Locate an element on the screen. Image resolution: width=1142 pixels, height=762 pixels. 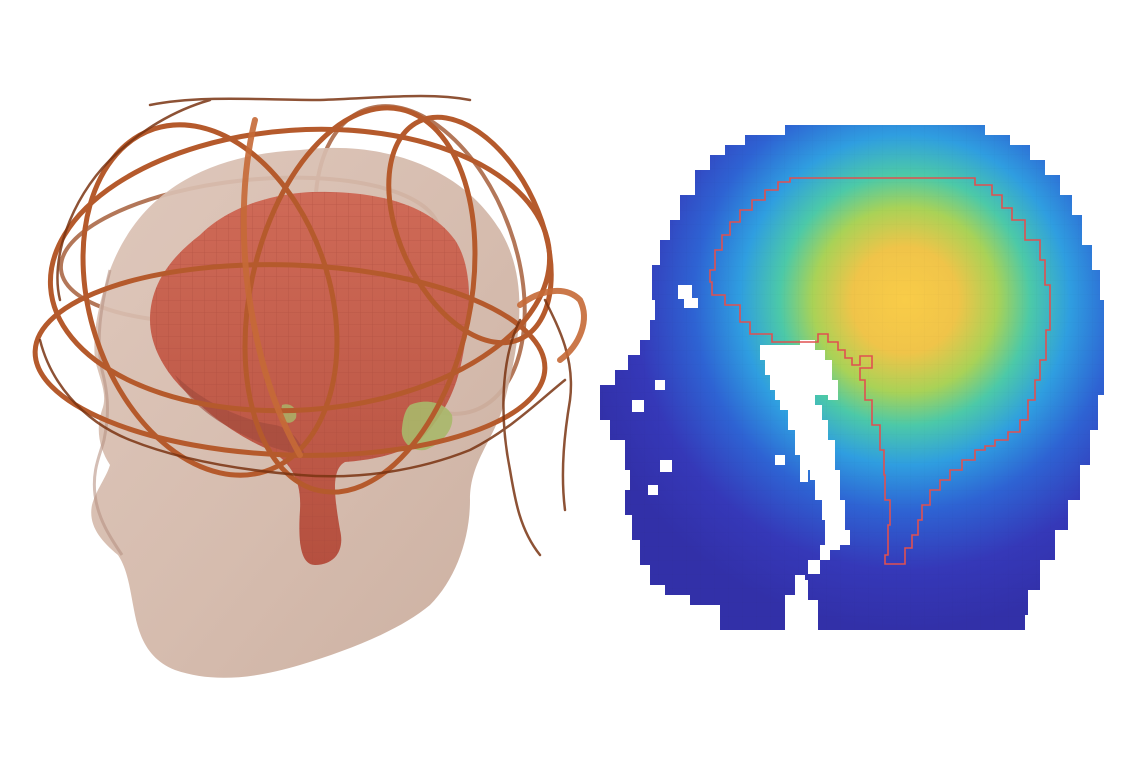
face-profile-shadow is located at coordinates (108, 412).